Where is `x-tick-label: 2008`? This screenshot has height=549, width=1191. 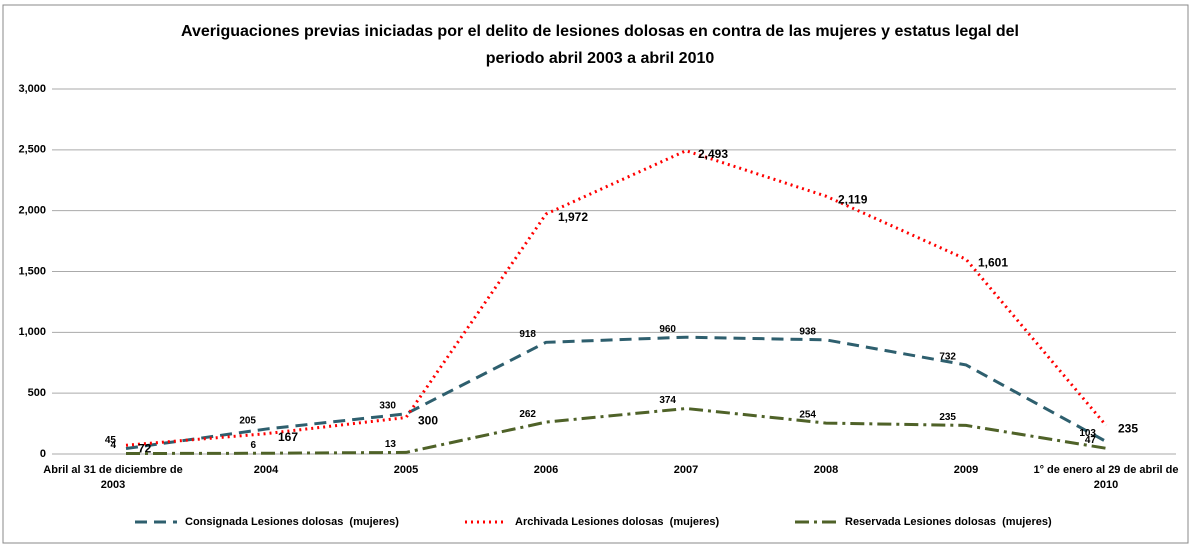 x-tick-label: 2008 is located at coordinates (826, 470).